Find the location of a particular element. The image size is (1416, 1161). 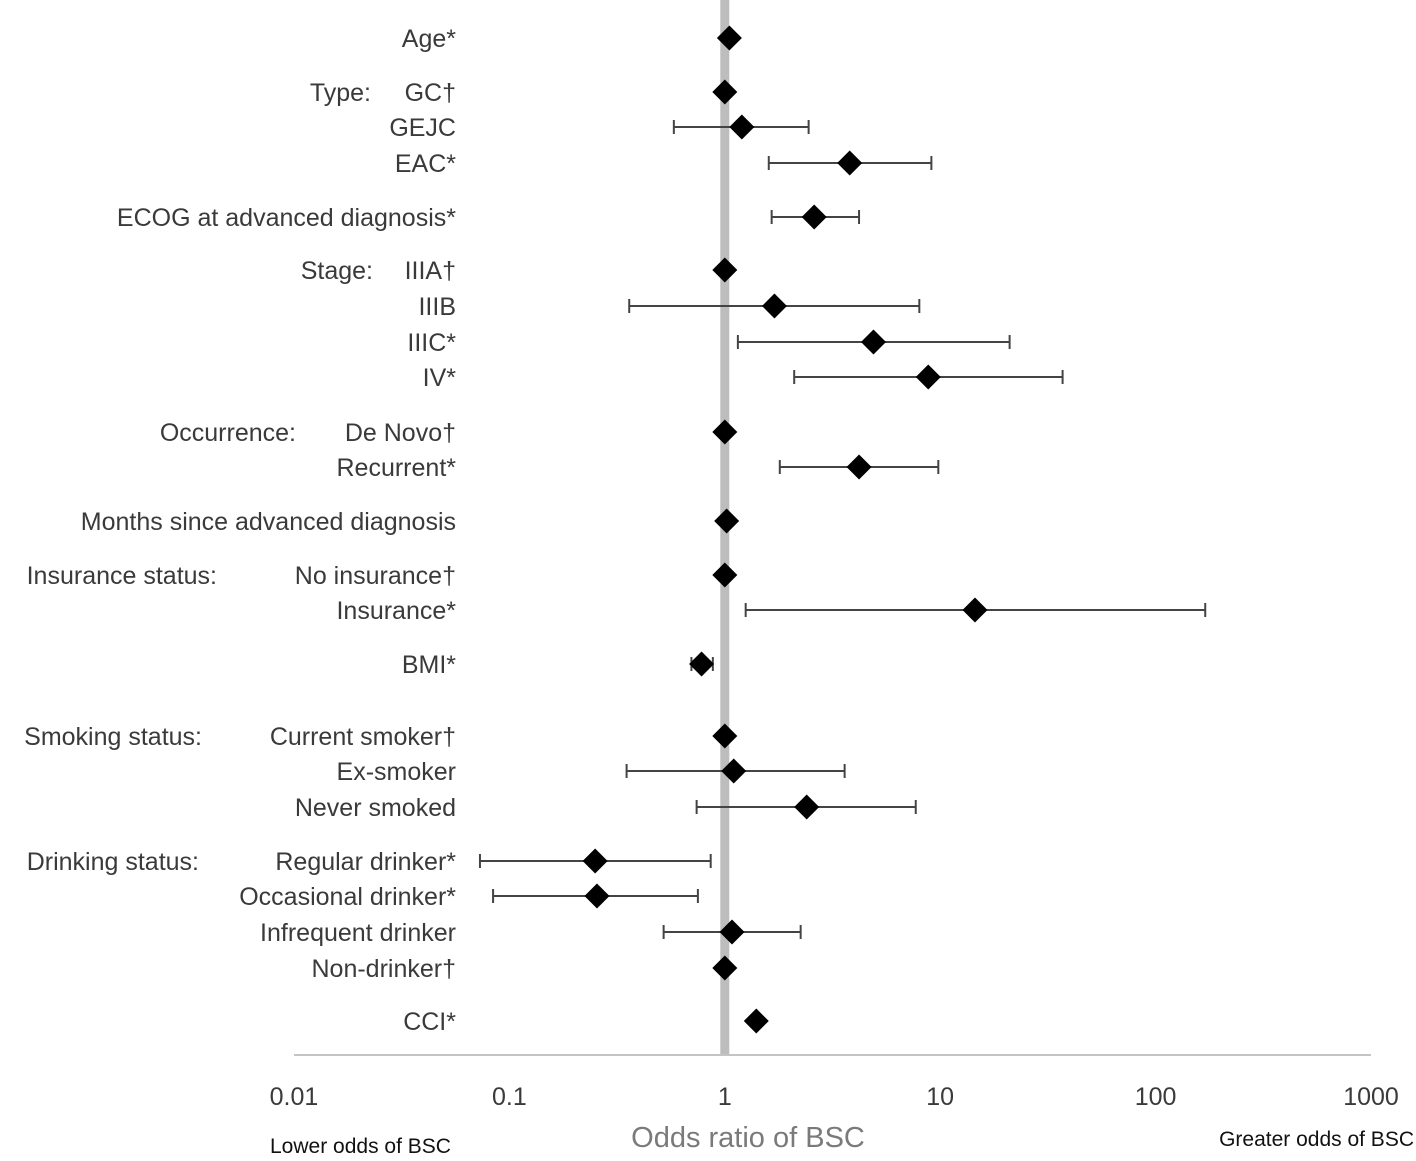

row-label: IIIB is located at coordinates (437, 307).